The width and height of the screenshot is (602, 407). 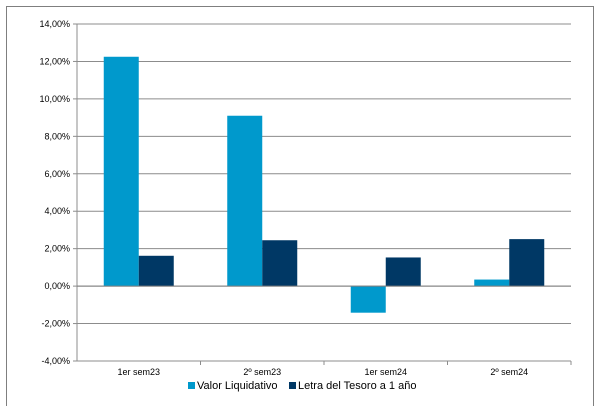 What do you see at coordinates (357, 386) in the screenshot?
I see `legend-label: Letra del Tesoro a 1 año` at bounding box center [357, 386].